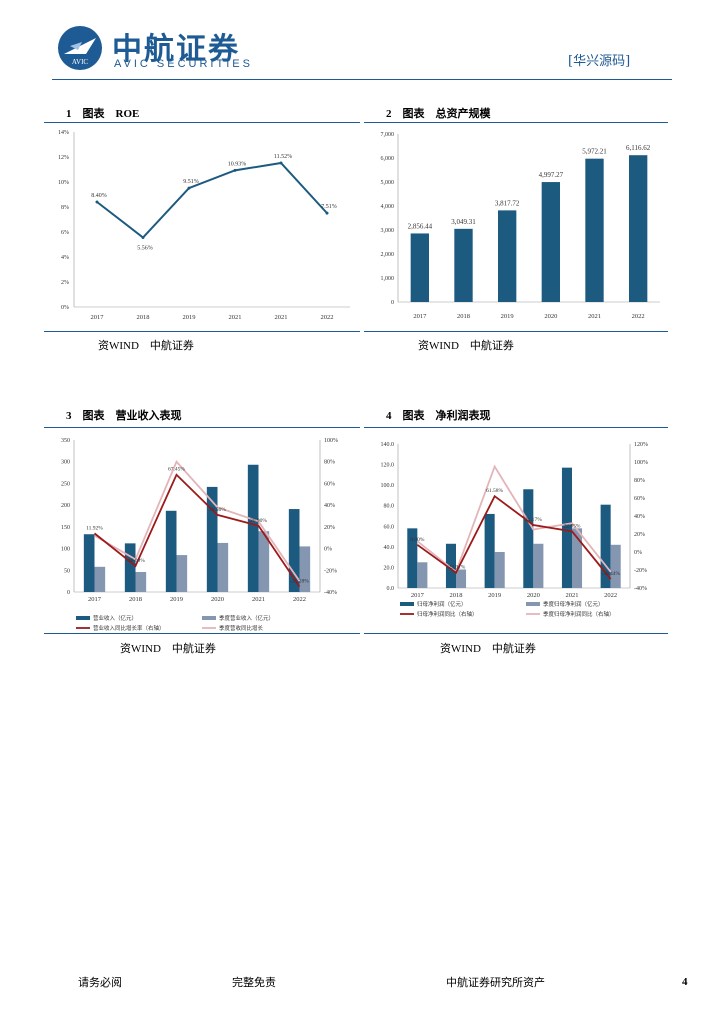 The image size is (724, 1024). Describe the element at coordinates (329, 207) in the screenshot. I see `roe-data-label: 7.51%` at that location.